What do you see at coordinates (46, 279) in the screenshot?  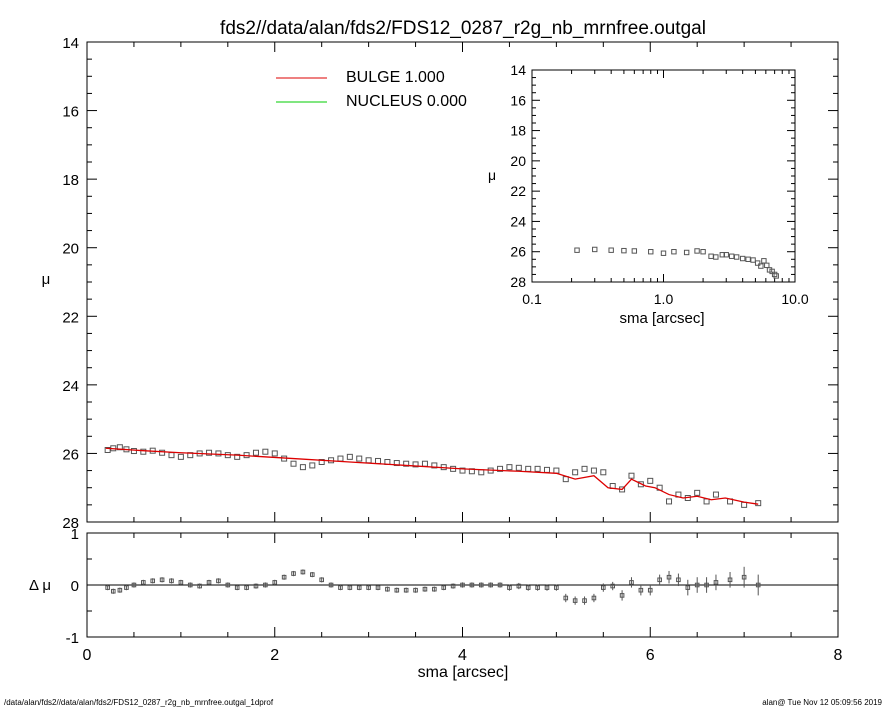 I see `main-y-axis-label: μ` at bounding box center [46, 279].